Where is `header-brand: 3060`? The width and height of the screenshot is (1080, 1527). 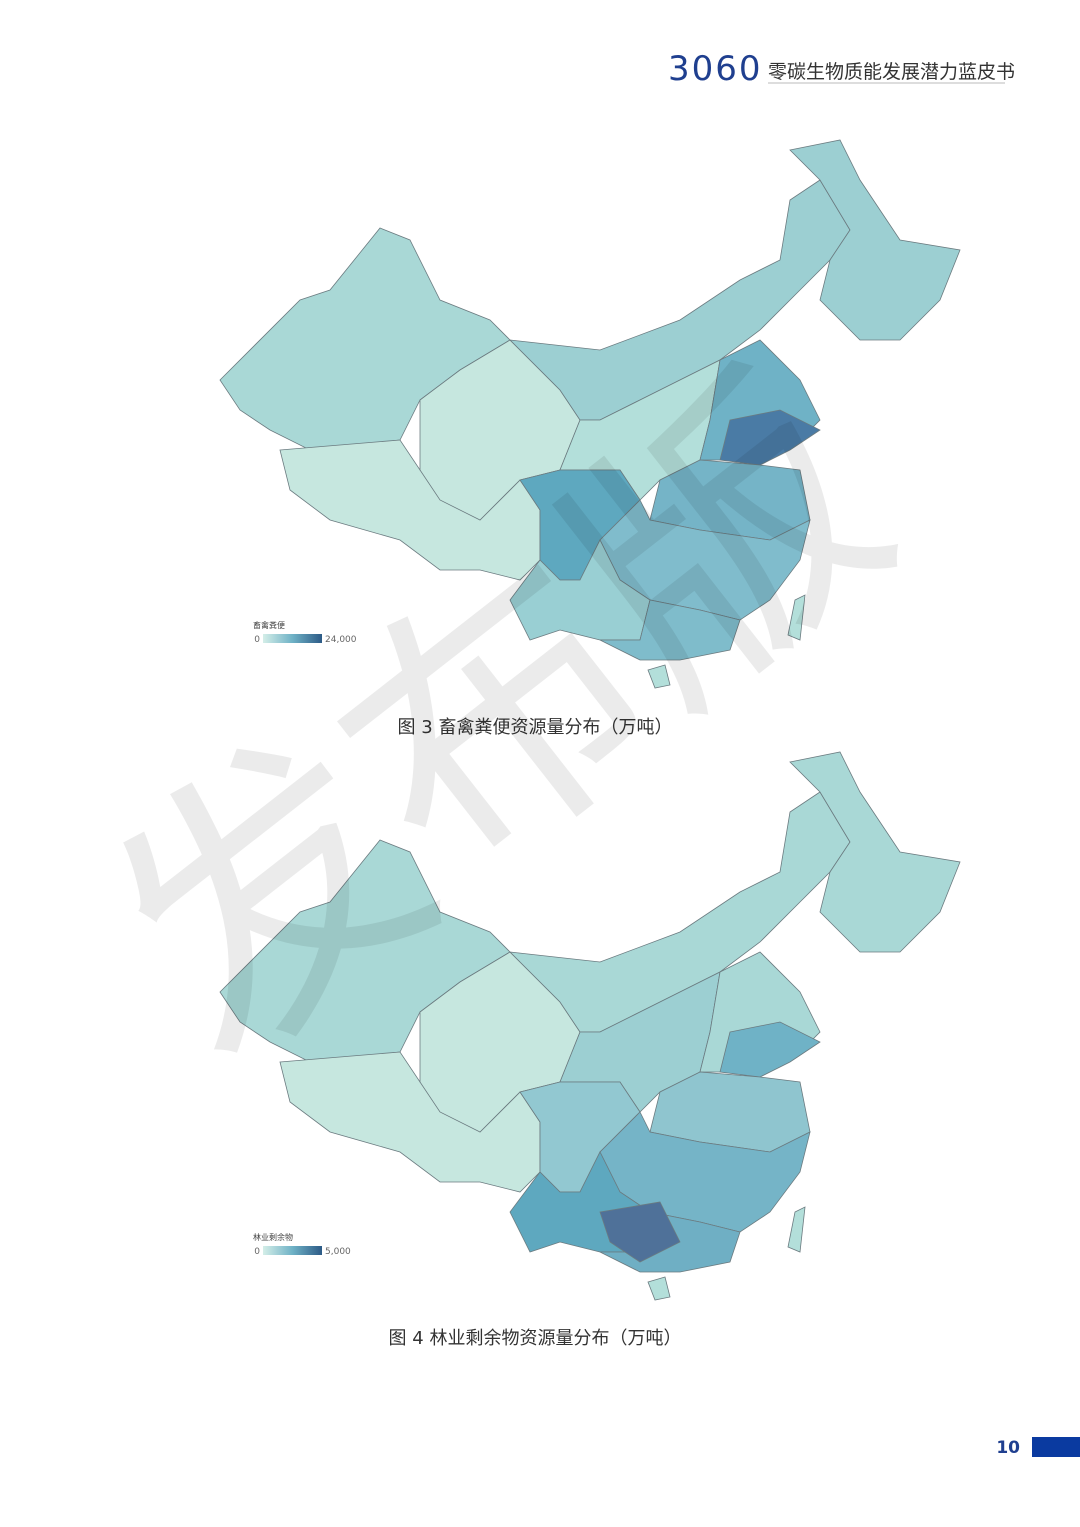 header-brand: 3060 is located at coordinates (715, 69).